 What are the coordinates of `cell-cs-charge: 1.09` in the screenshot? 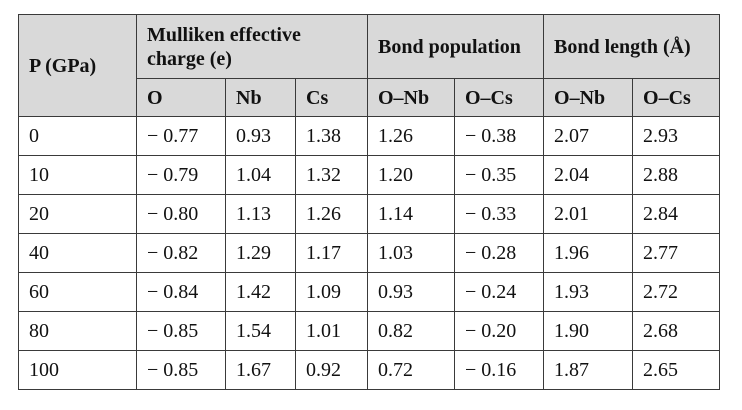 It's located at (331, 292).